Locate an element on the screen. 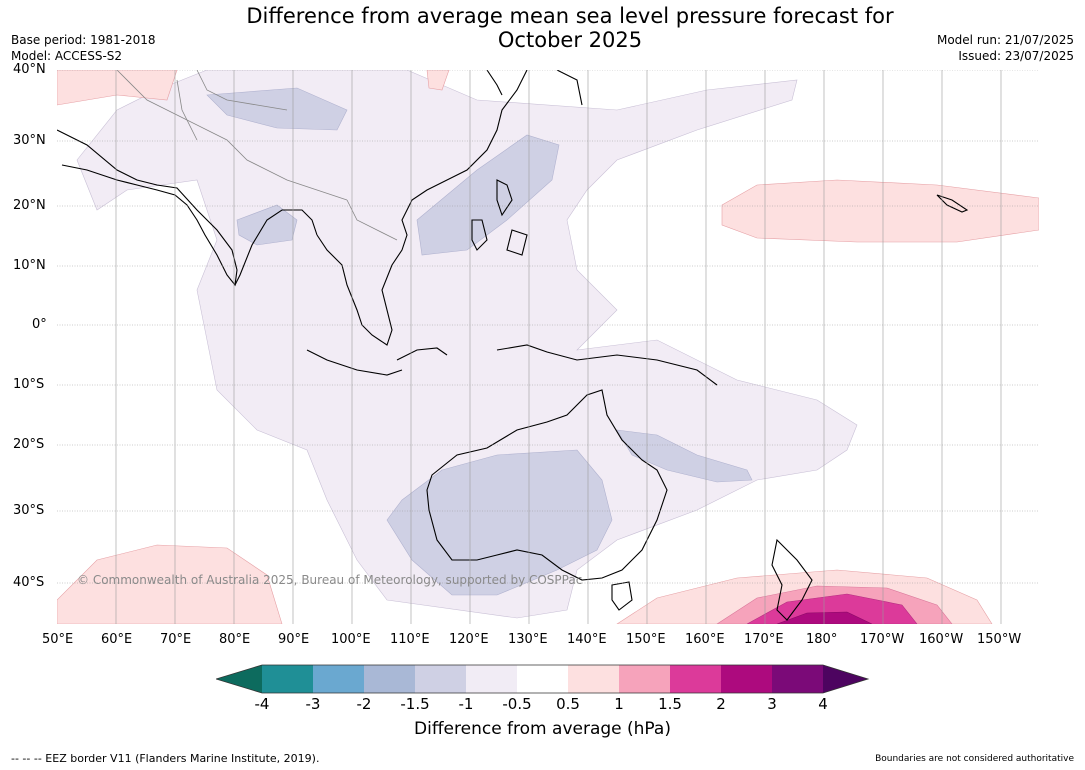 The image size is (1085, 770). lon-label-120e: 120°E is located at coordinates (469, 639).